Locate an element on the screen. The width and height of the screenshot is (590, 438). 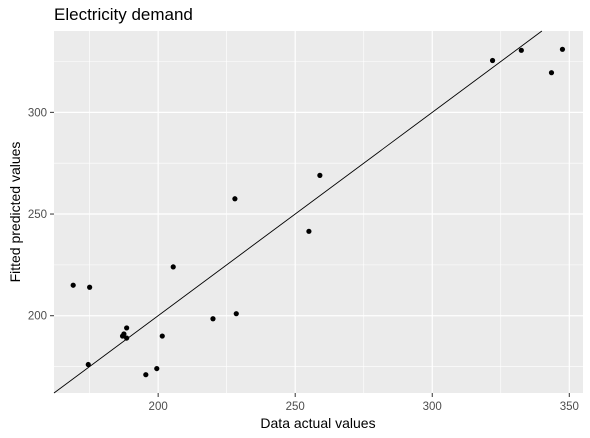
y-tick-label: 250 is located at coordinates (37, 215).